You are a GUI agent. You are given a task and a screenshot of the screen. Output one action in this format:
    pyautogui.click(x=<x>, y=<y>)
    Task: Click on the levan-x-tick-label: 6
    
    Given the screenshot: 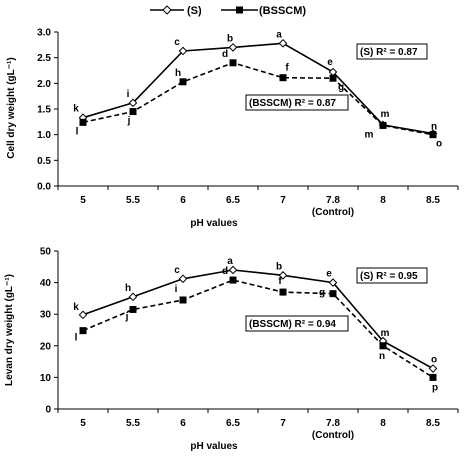 What is the action you would take?
    pyautogui.click(x=183, y=423)
    